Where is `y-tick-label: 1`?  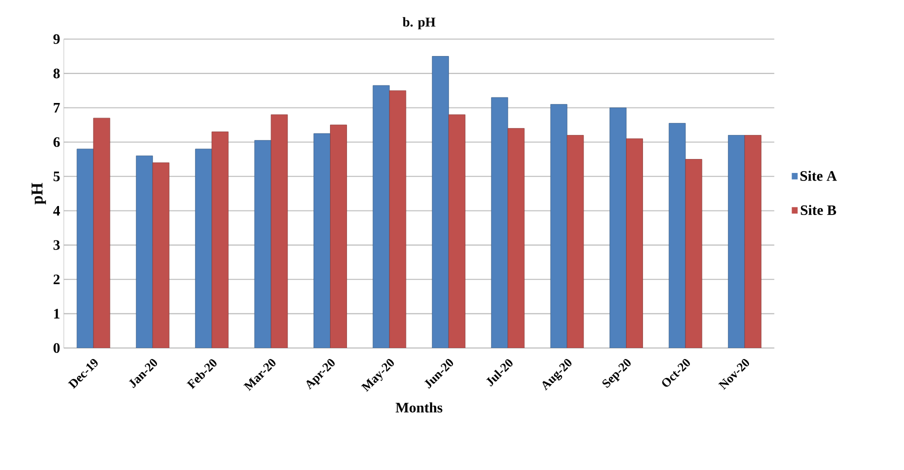
y-tick-label: 1 is located at coordinates (57, 314).